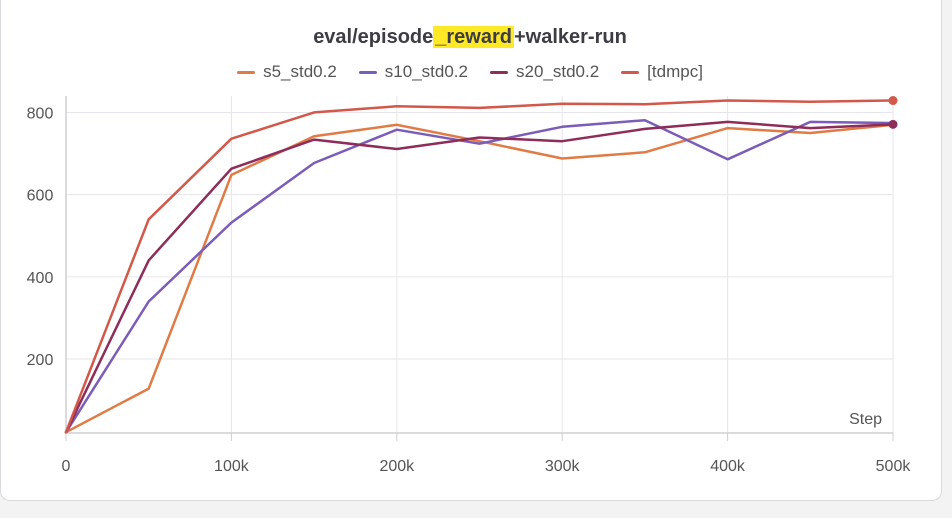  What do you see at coordinates (300, 71) in the screenshot?
I see `legend-label-s5: s5_std0.2` at bounding box center [300, 71].